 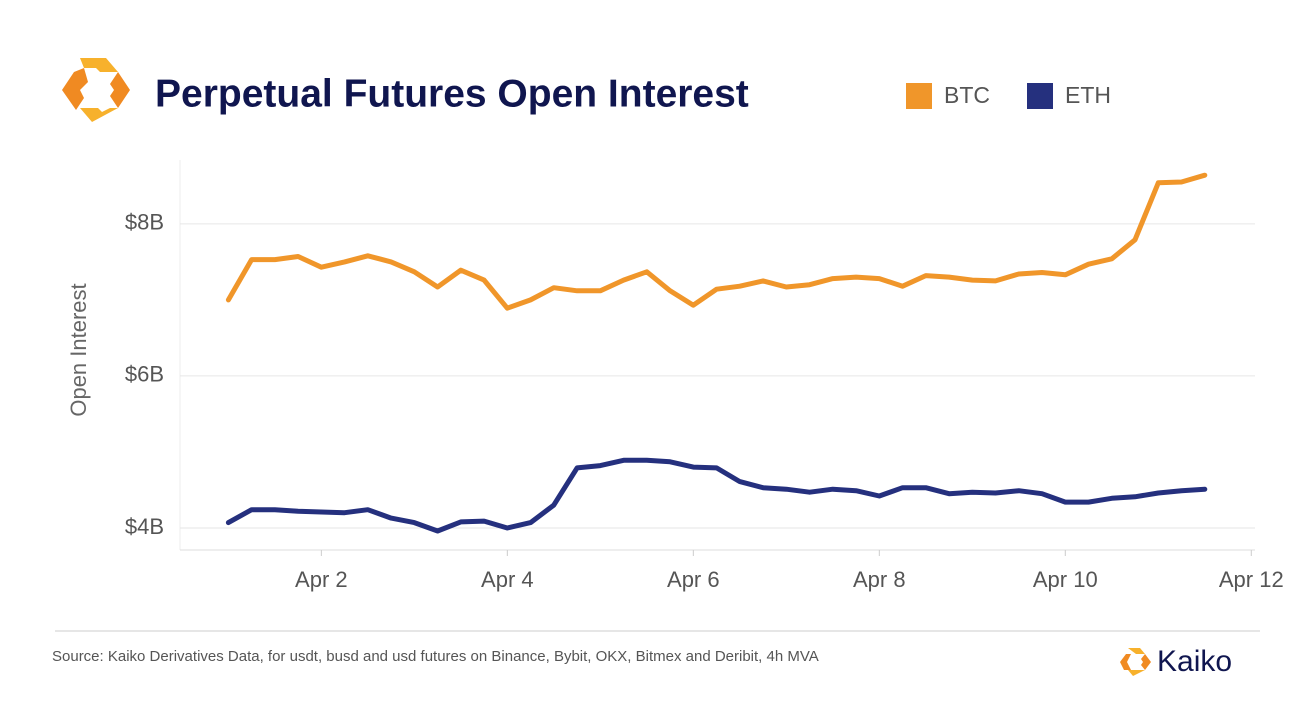 I want to click on logo, so click(x=96, y=90).